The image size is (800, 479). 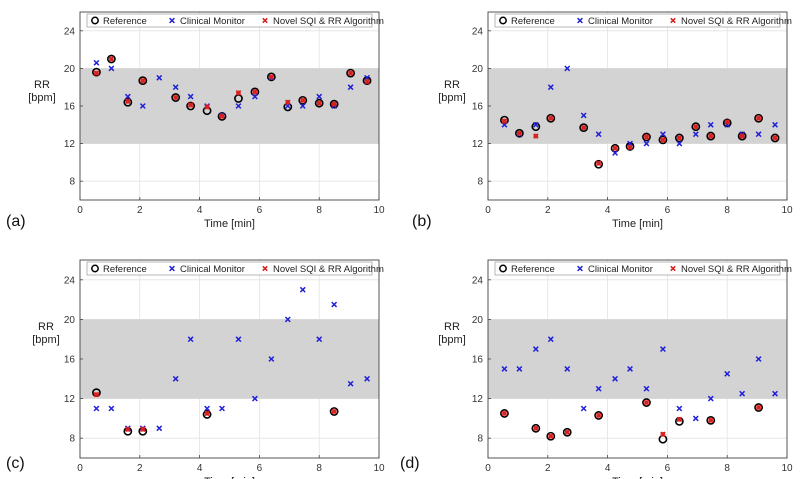 What do you see at coordinates (478, 107) in the screenshot?
I see `y-tick-label: 16` at bounding box center [478, 107].